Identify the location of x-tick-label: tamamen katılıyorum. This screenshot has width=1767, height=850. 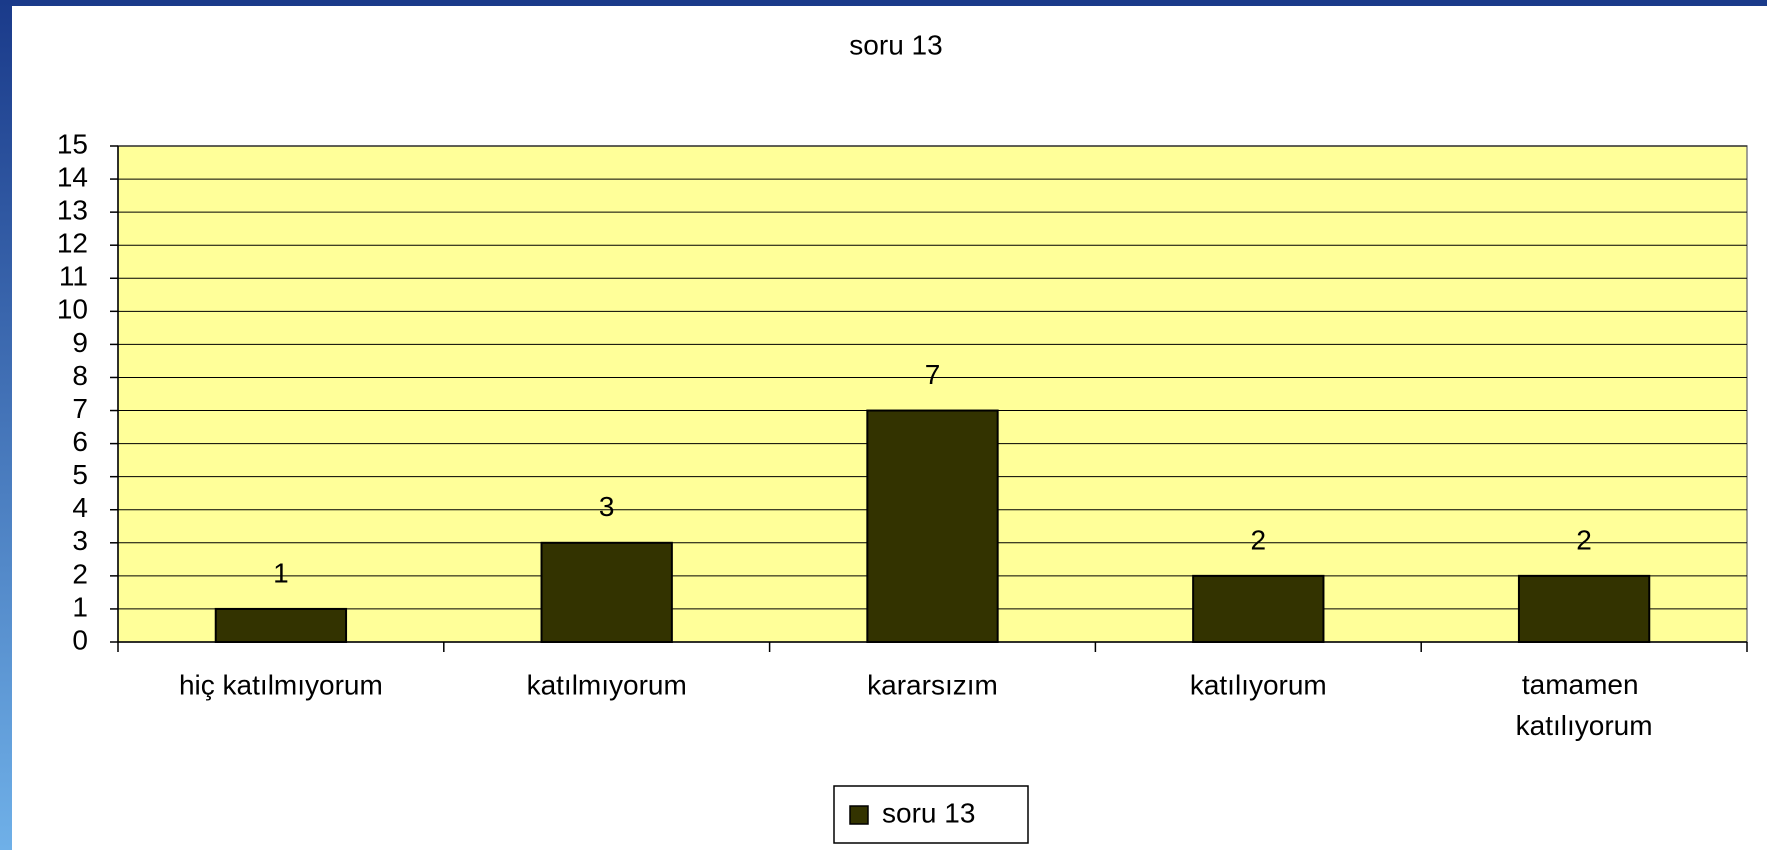
(1584, 705).